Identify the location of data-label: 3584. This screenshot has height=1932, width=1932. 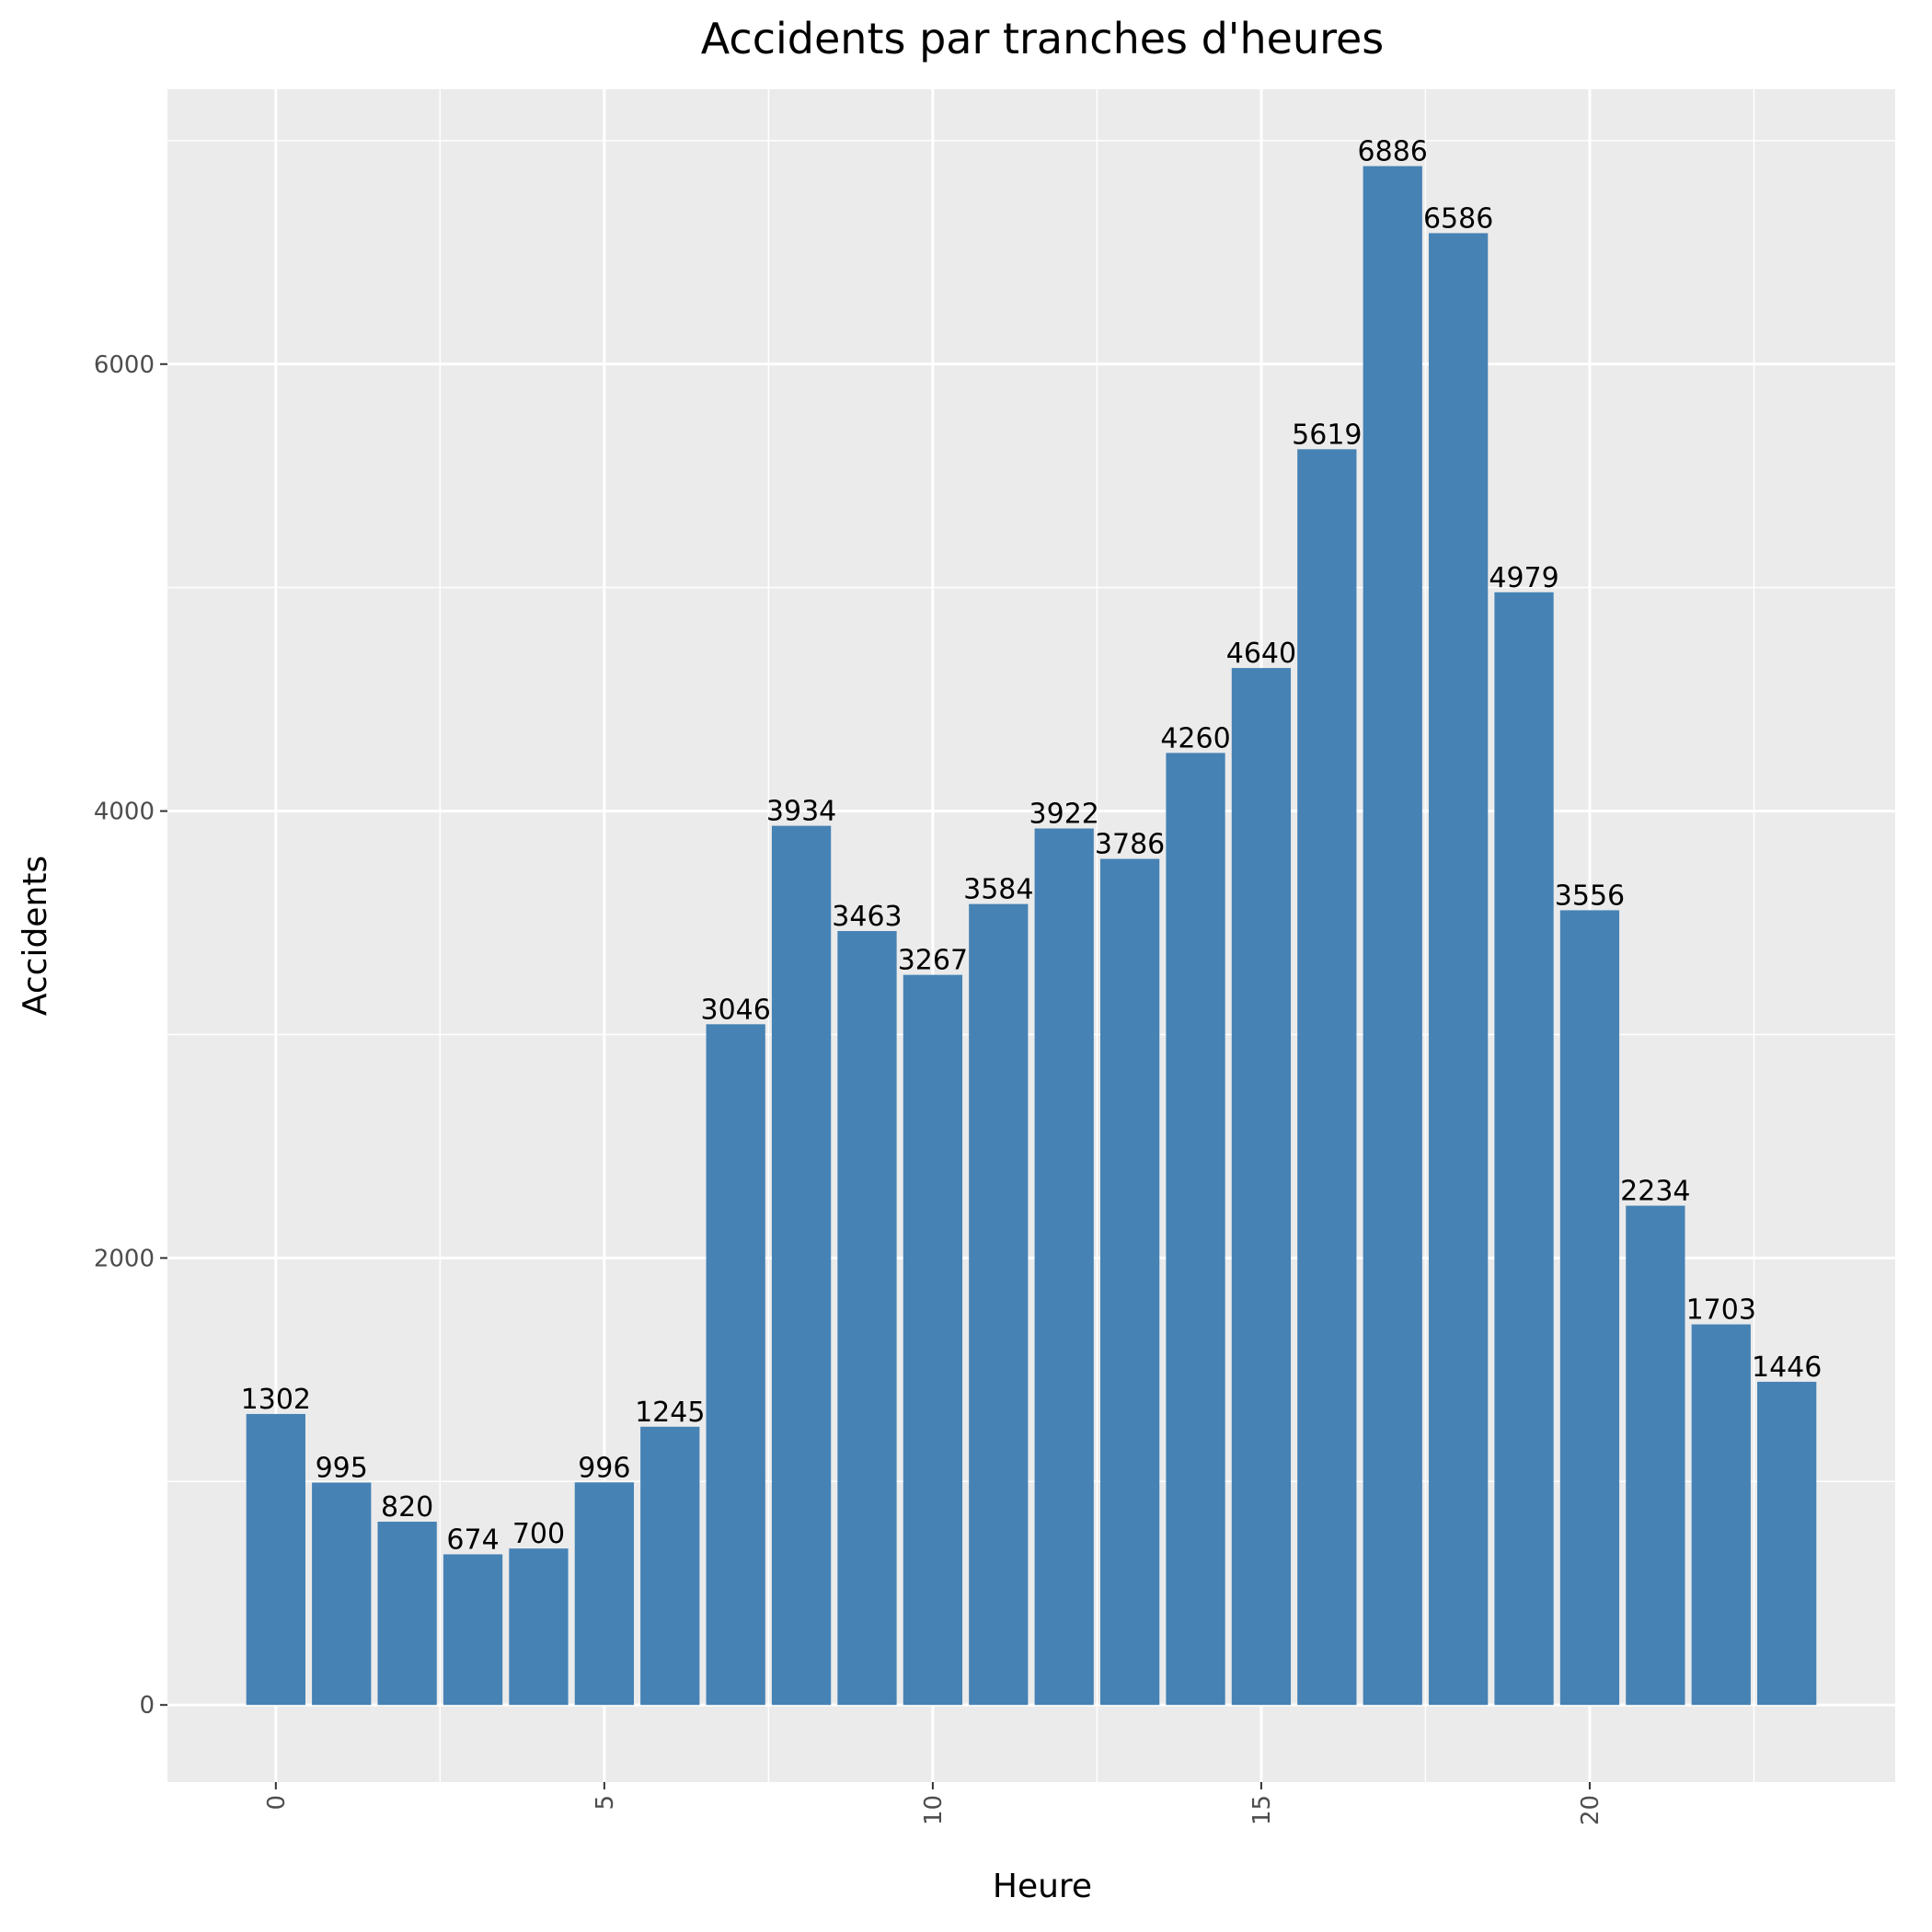
(998, 890).